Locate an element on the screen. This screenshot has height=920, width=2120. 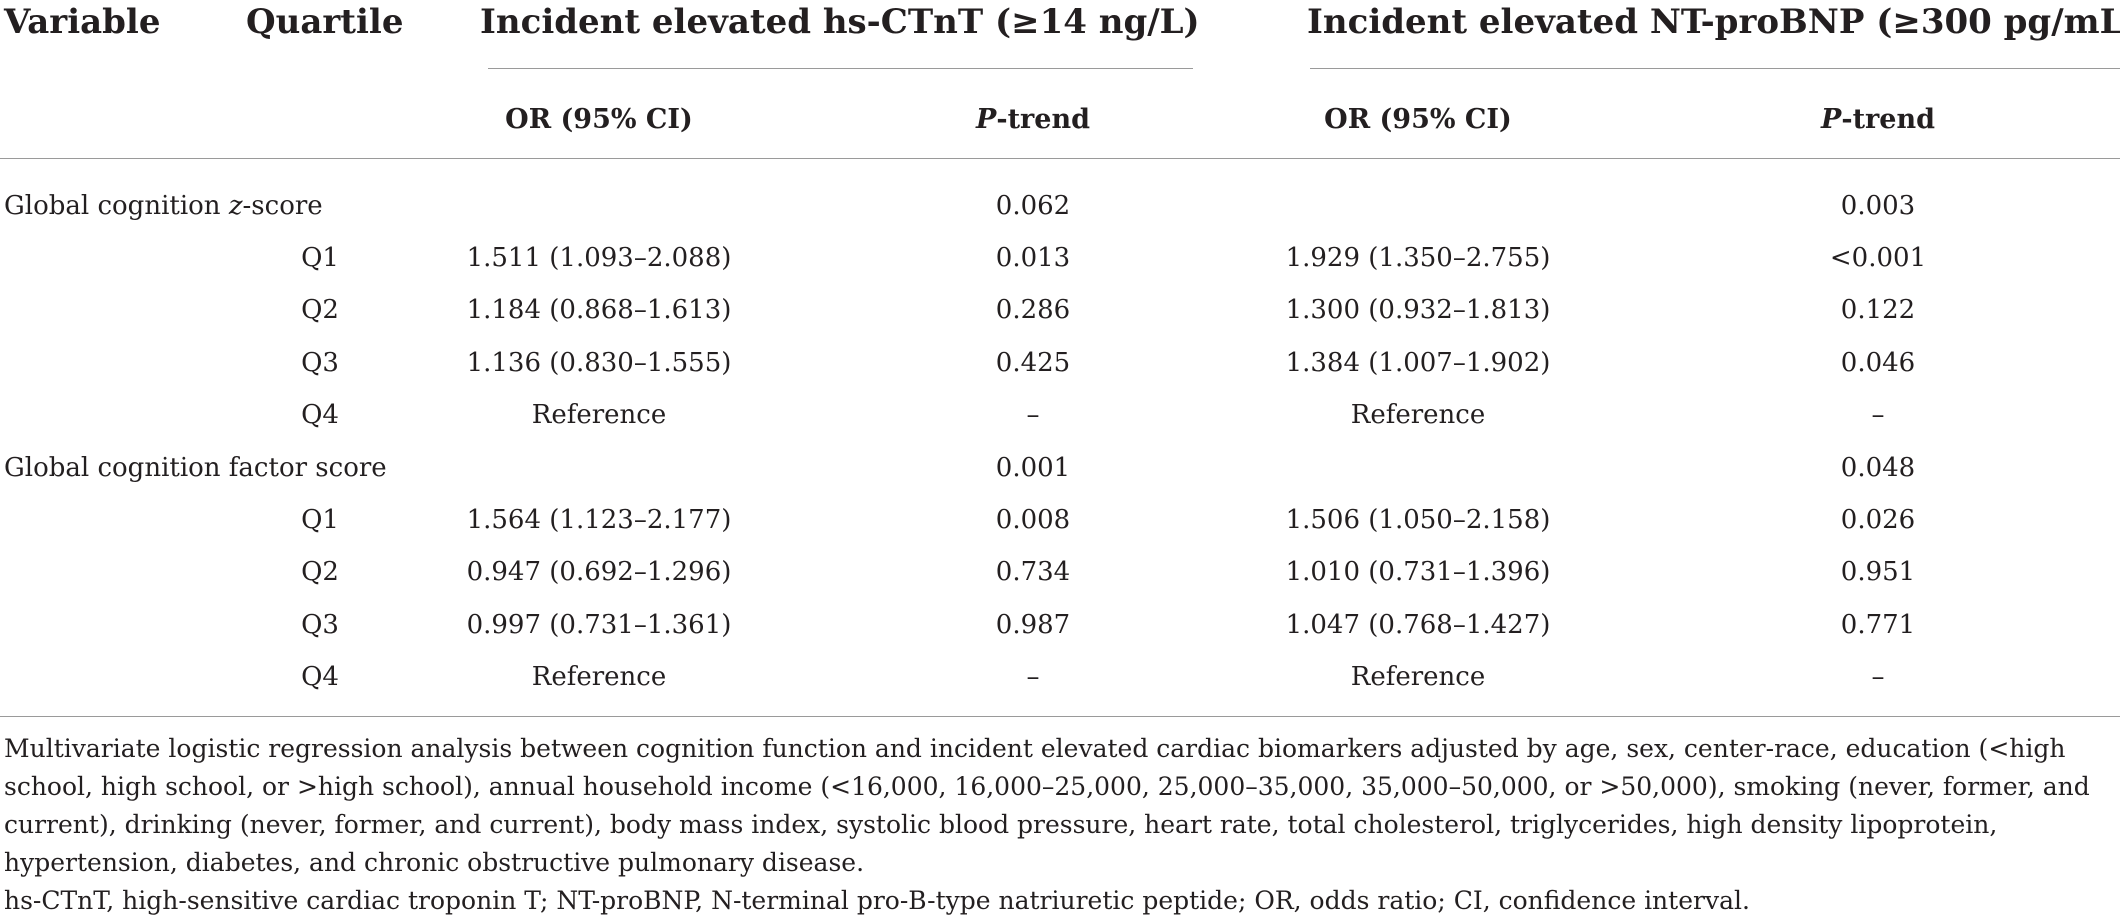
section-label: Global cognition factor score is located at coordinates (195, 468).